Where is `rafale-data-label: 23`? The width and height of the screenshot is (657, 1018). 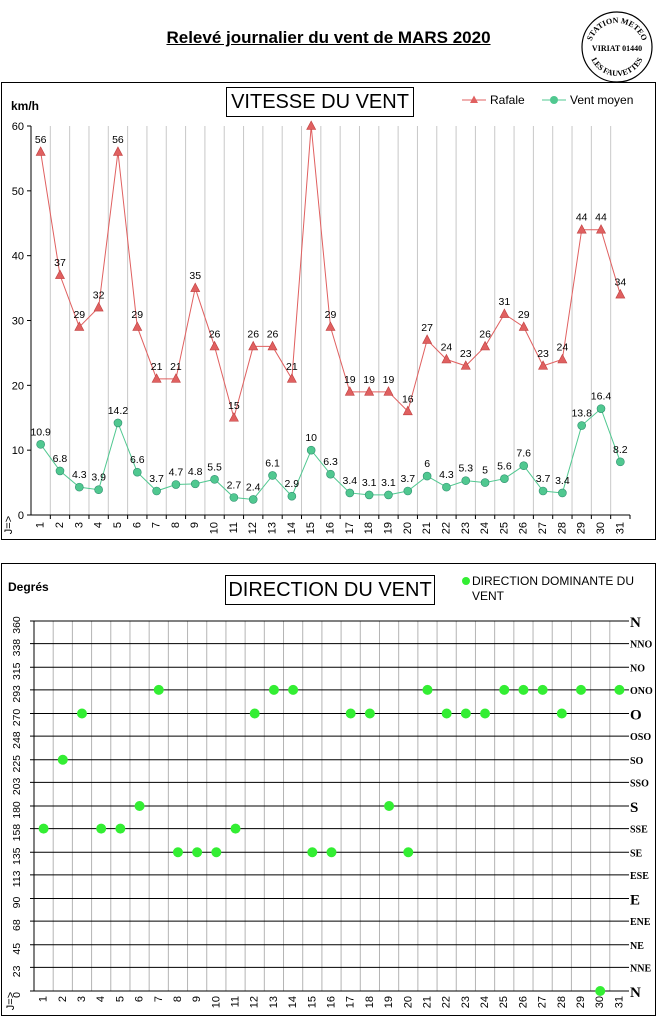 rafale-data-label: 23 is located at coordinates (466, 354).